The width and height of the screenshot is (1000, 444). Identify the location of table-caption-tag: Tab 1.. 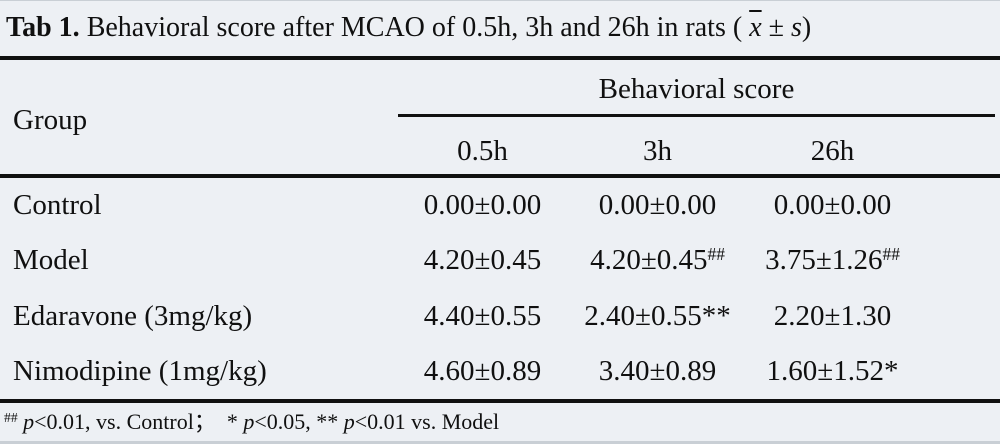
(43, 27).